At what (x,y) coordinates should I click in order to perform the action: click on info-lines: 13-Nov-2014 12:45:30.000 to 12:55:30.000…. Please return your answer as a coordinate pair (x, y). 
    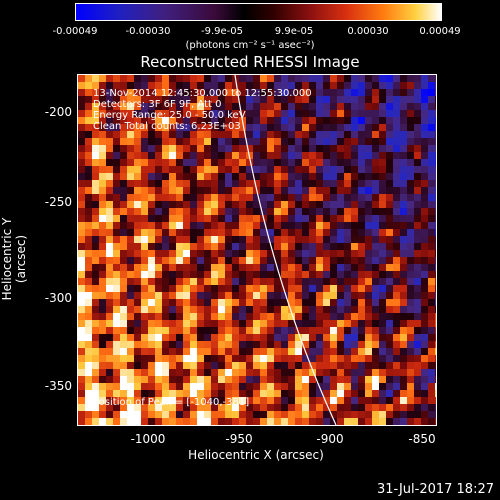
    Looking at the image, I should click on (202, 110).